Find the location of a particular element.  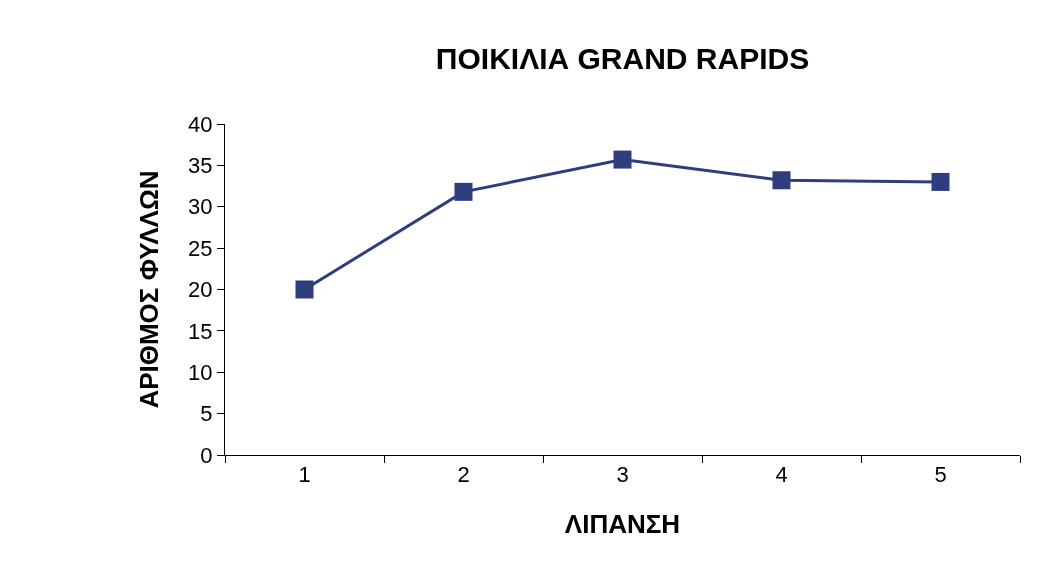

y-tick-label: 5 is located at coordinates (206, 414).